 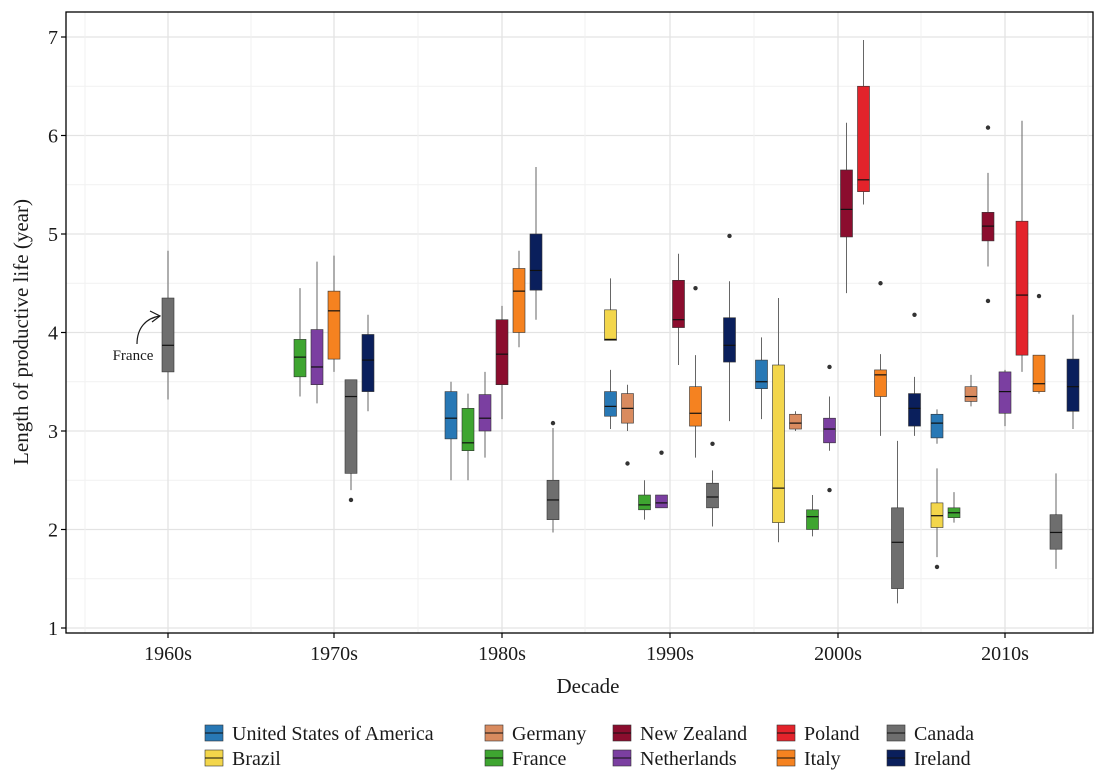 I want to click on legend-label: Netherlands, so click(x=688, y=759).